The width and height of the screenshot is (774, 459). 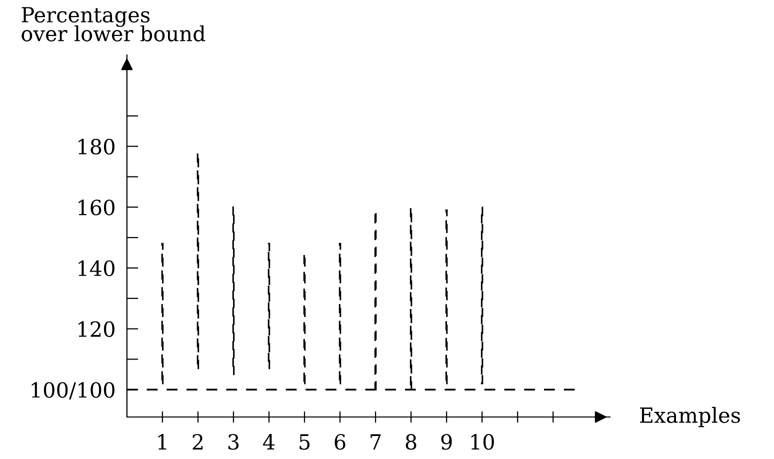 What do you see at coordinates (96, 268) in the screenshot?
I see `y-tick-label: 140` at bounding box center [96, 268].